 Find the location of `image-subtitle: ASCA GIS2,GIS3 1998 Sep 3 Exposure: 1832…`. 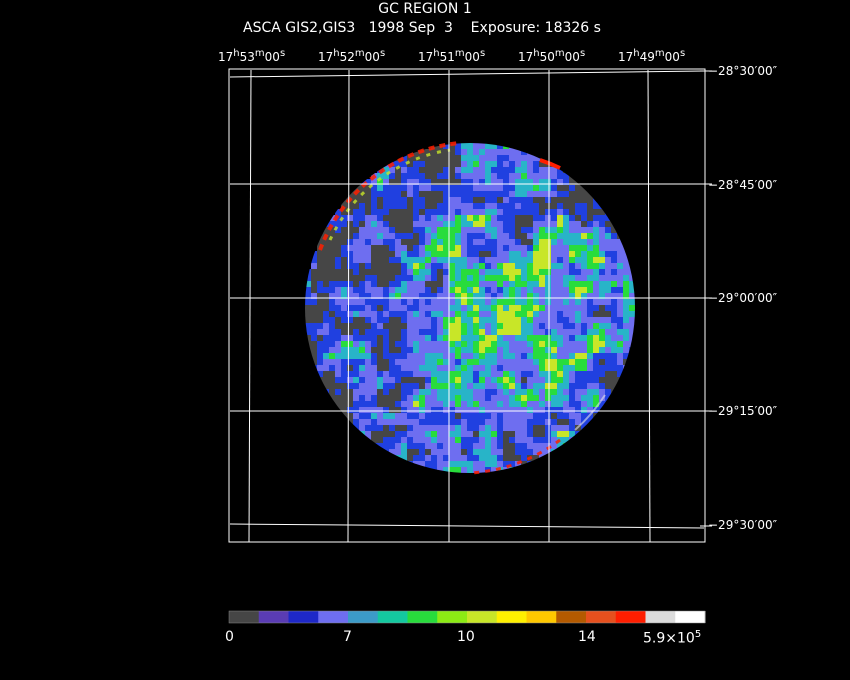

image-subtitle: ASCA GIS2,GIS3 1998 Sep 3 Exposure: 1832… is located at coordinates (422, 28).